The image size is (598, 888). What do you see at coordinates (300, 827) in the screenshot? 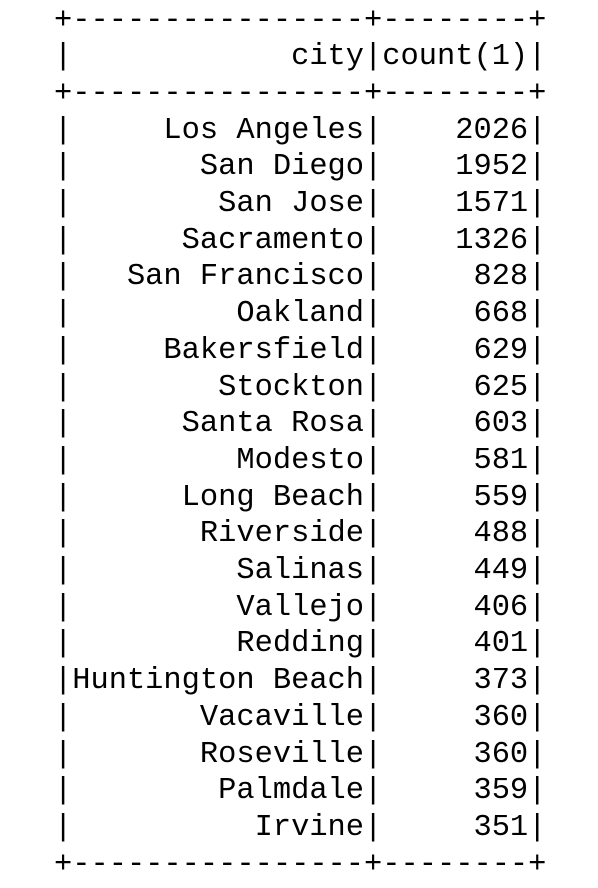
I see `table-row: | Irvine| 351|` at bounding box center [300, 827].